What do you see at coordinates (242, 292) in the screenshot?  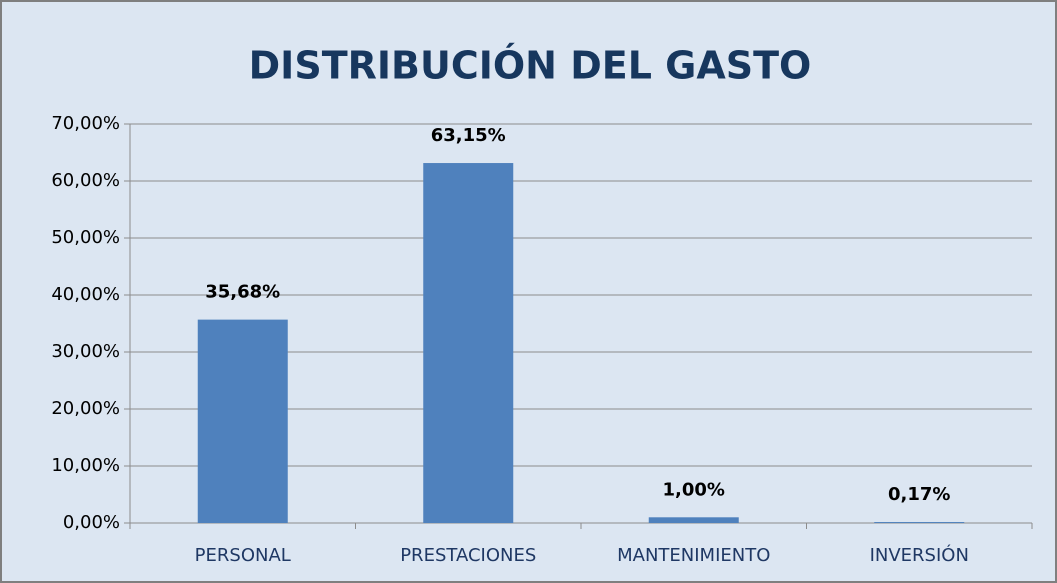 I see `data-label: 35,68%` at bounding box center [242, 292].